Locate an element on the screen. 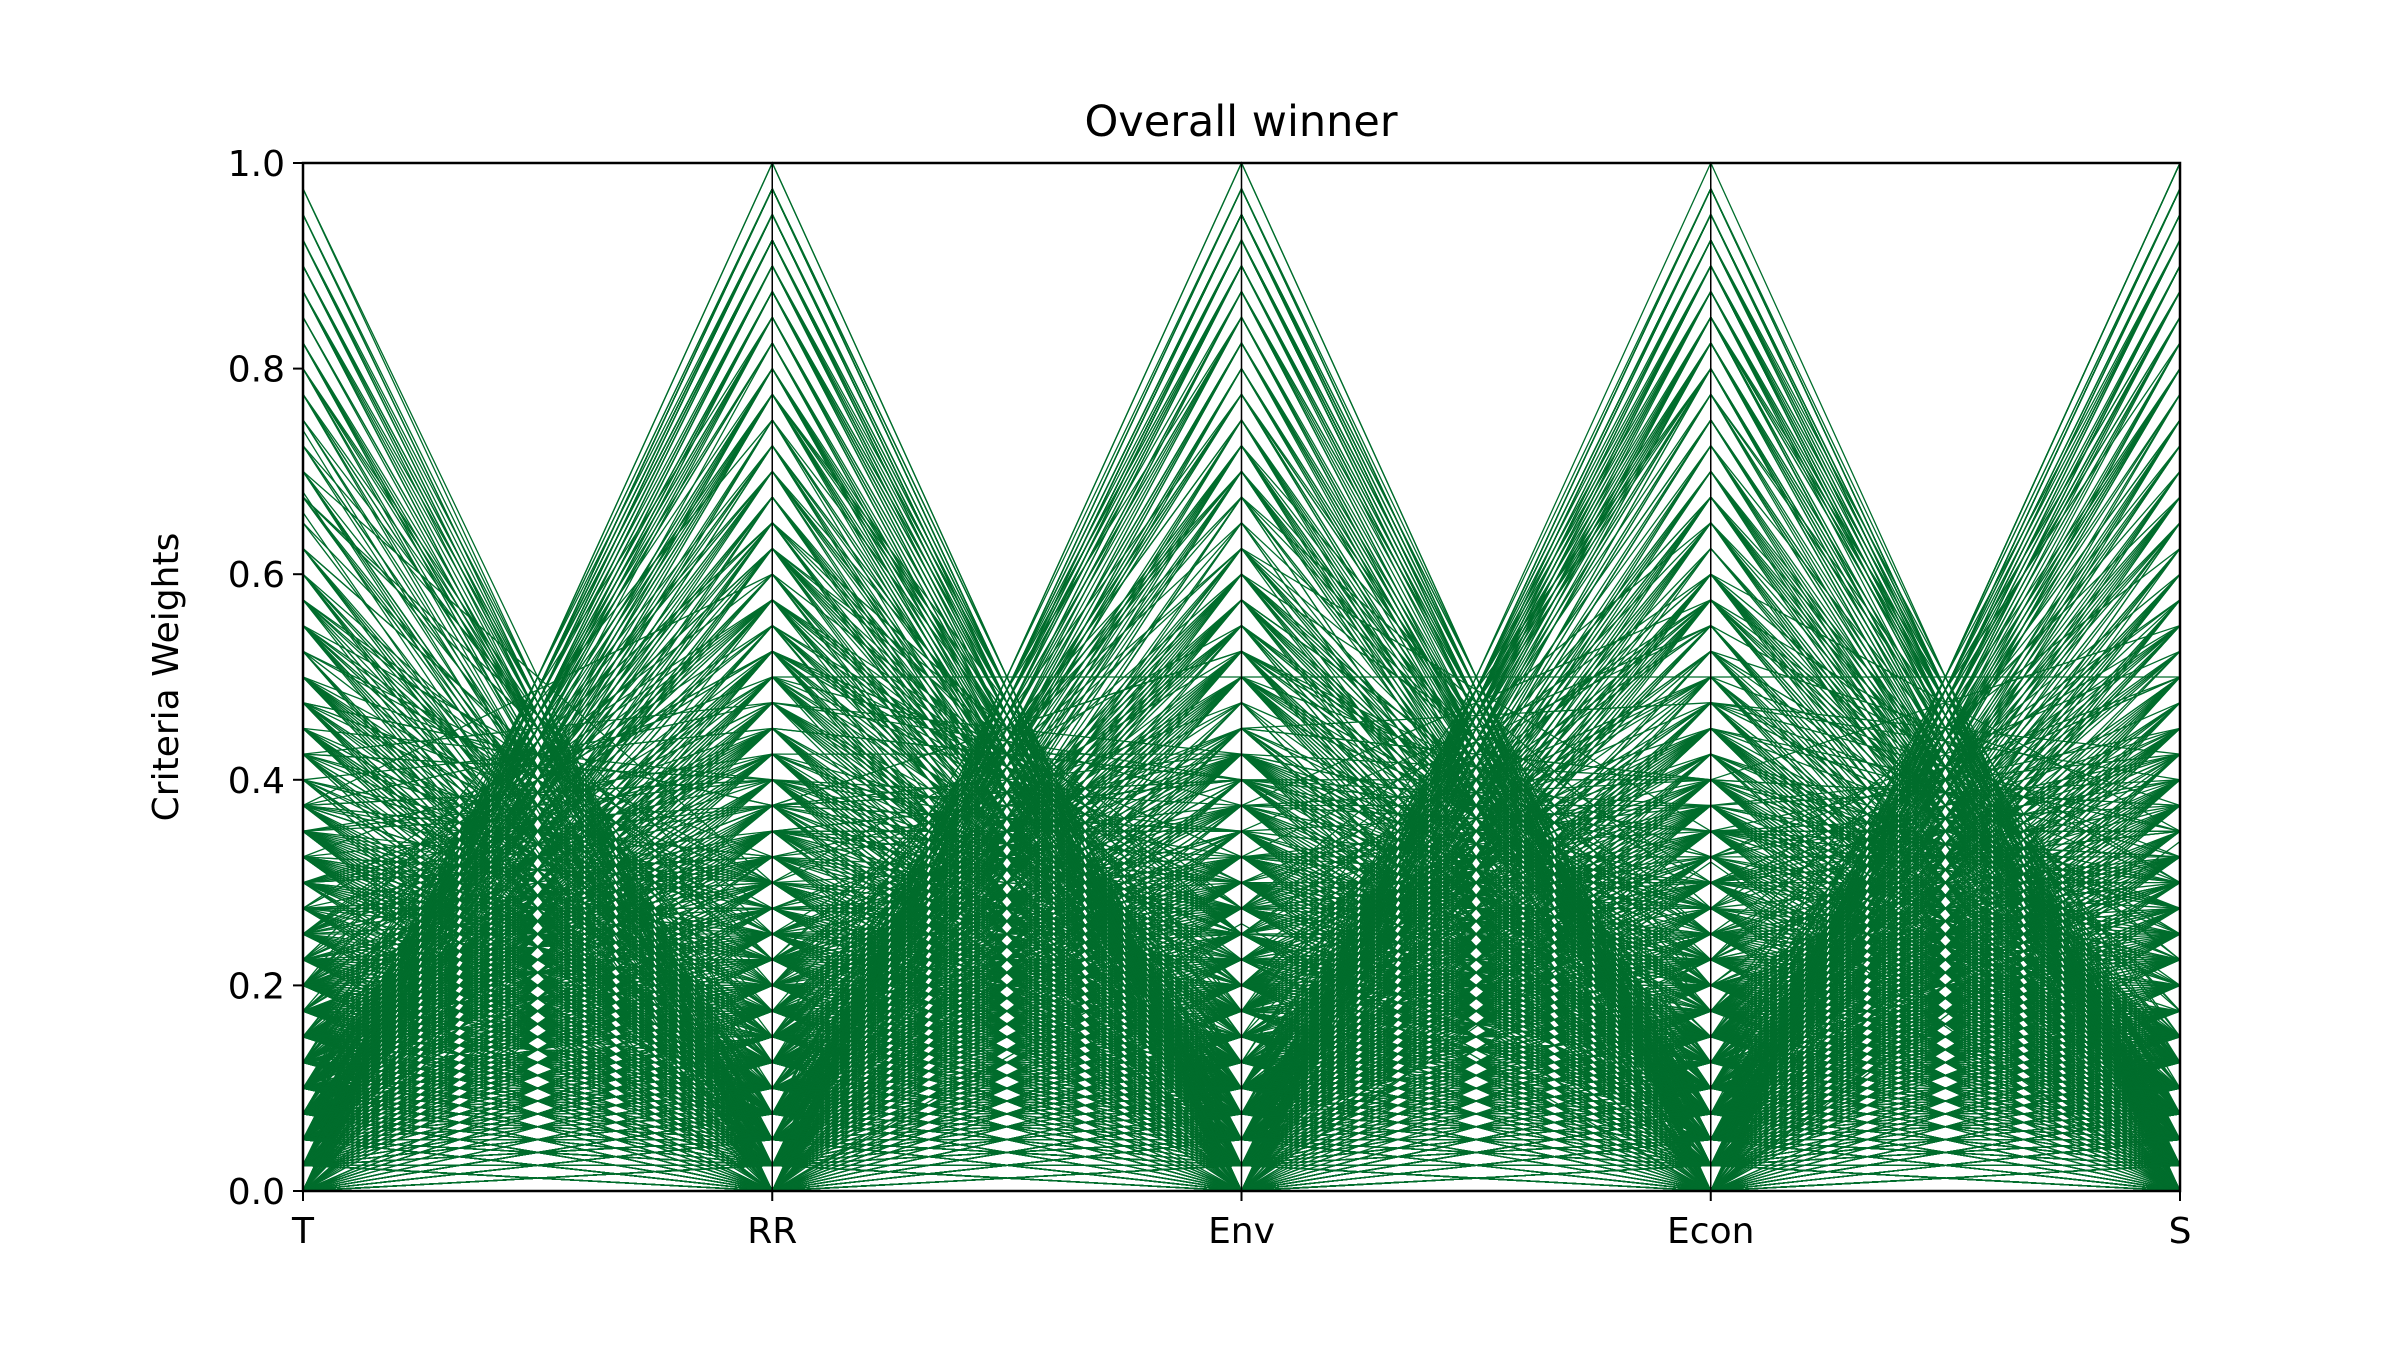 The width and height of the screenshot is (2400, 1354). x-tick-label: T is located at coordinates (303, 1231).